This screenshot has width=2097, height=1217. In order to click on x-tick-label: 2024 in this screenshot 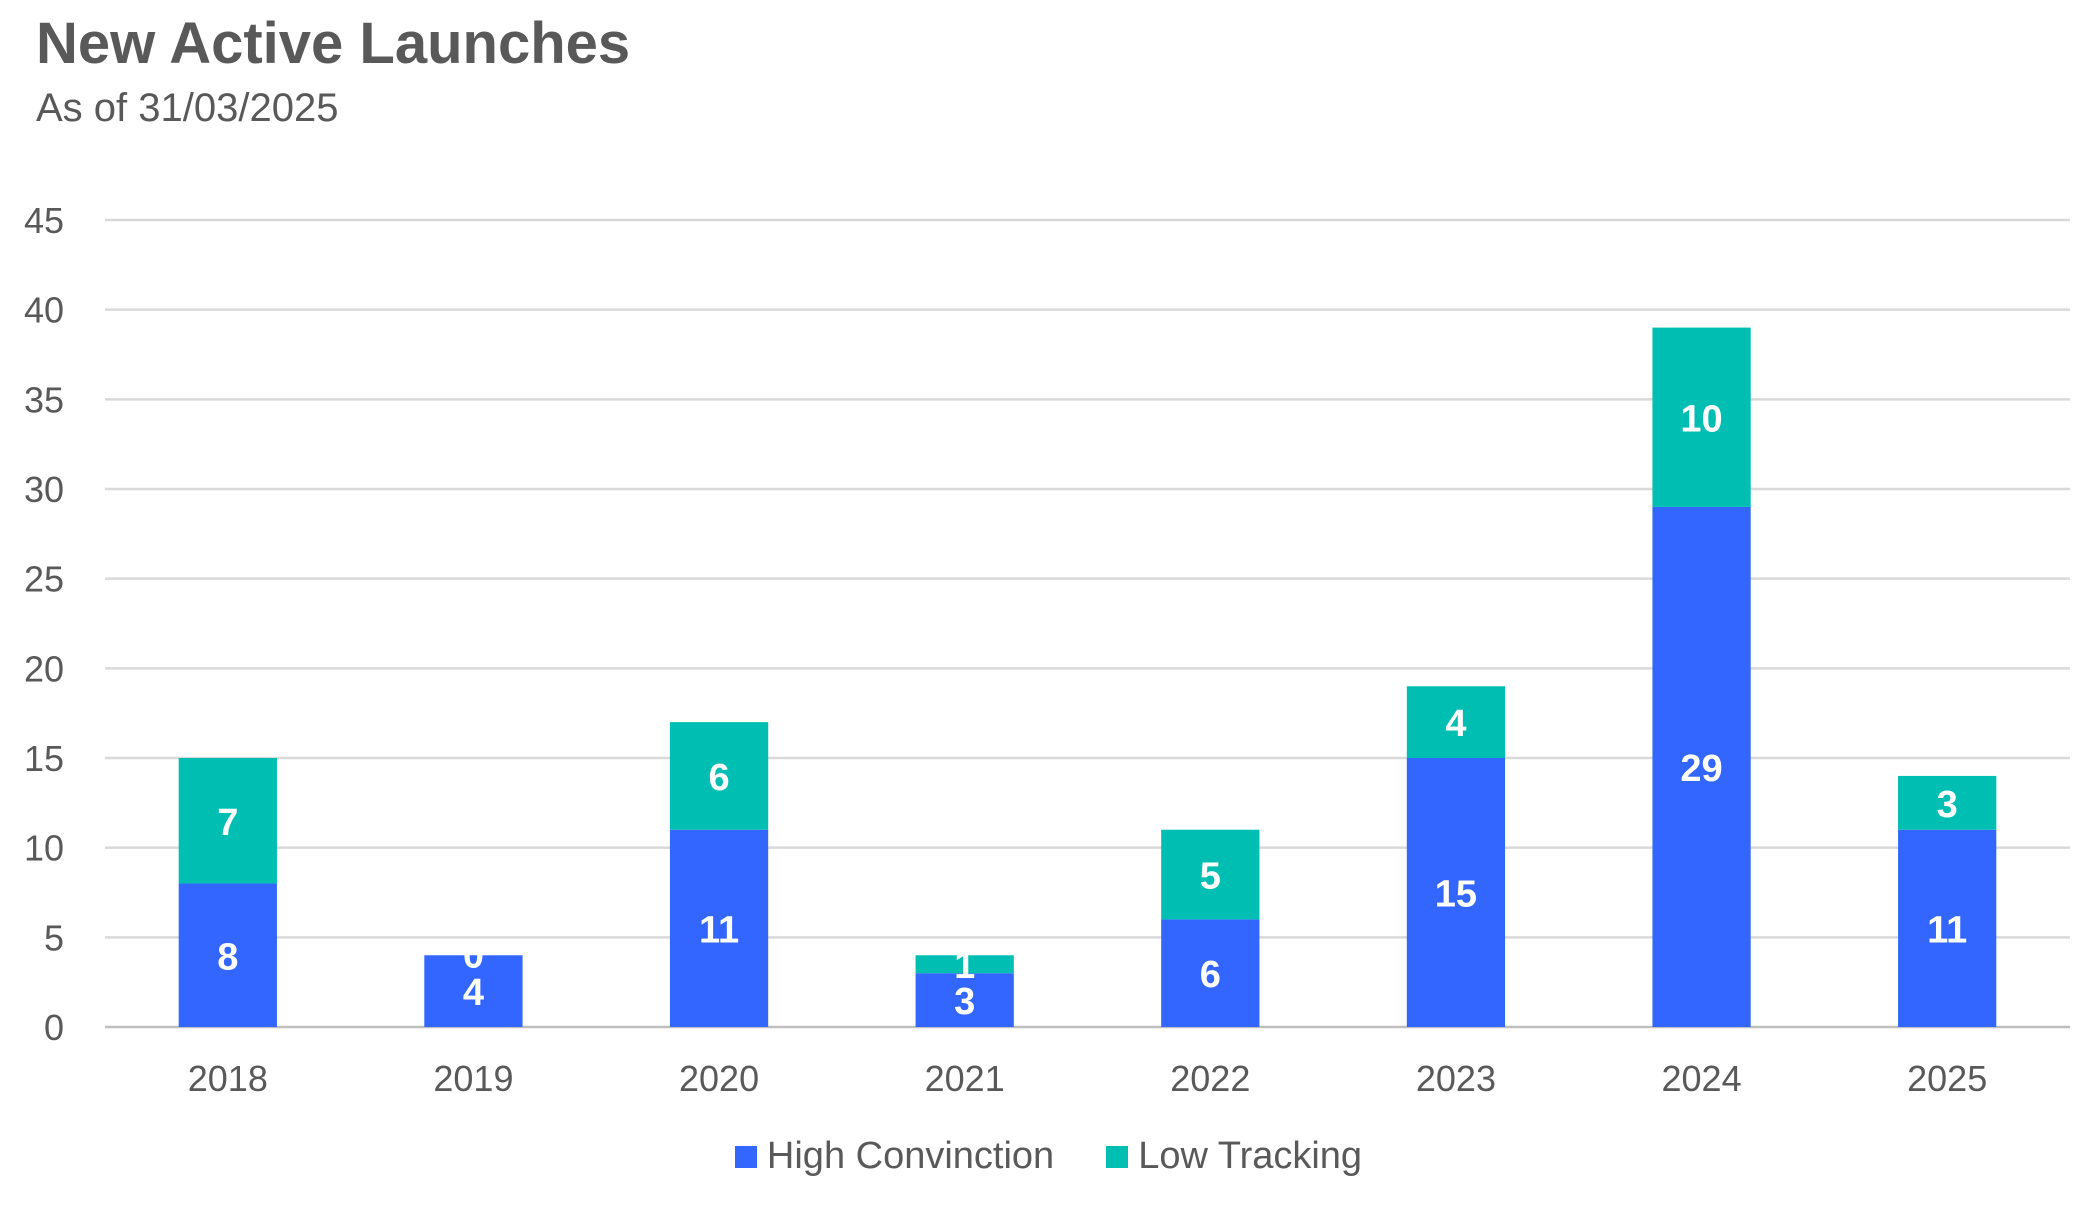, I will do `click(1702, 1078)`.